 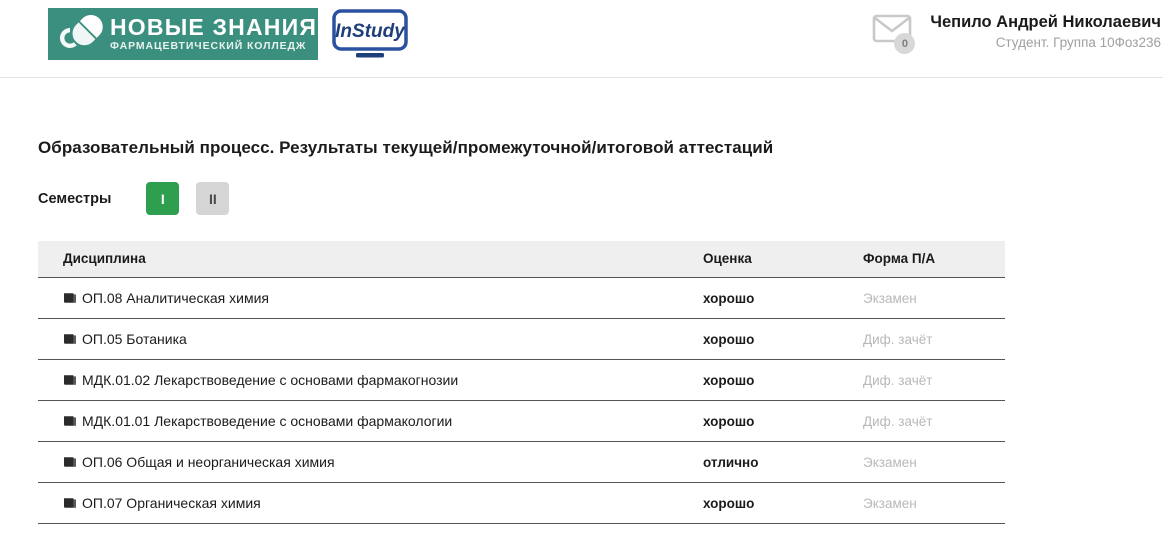 I want to click on discipline-name: ОП.08 Аналитическая химия, so click(x=175, y=298).